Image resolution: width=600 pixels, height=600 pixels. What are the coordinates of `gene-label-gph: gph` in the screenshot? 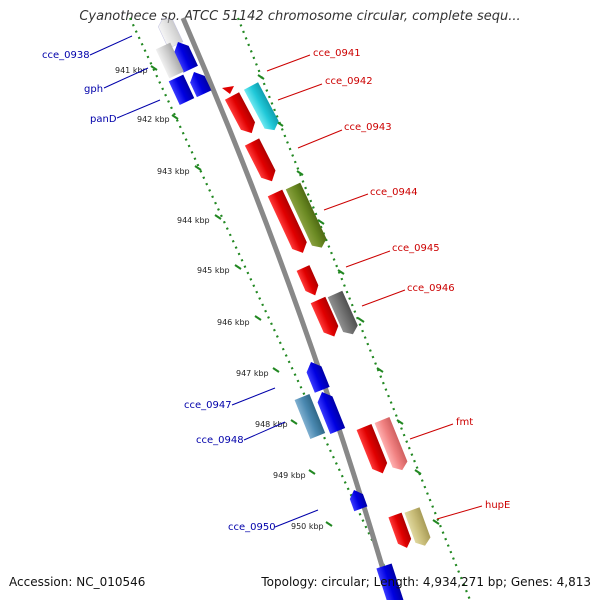 It's located at (93, 89).